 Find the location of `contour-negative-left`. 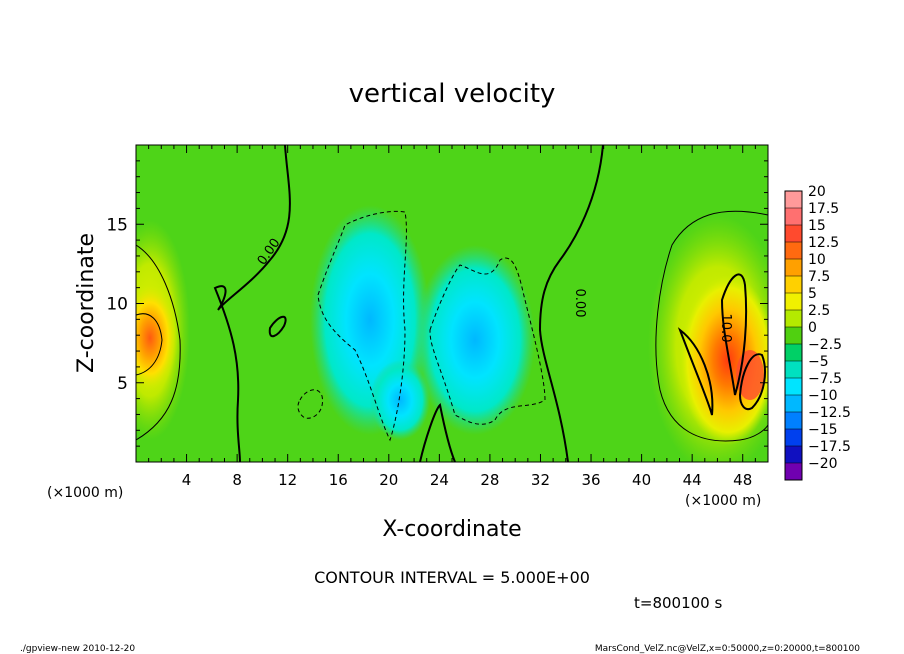

contour-negative-left is located at coordinates (362, 326).